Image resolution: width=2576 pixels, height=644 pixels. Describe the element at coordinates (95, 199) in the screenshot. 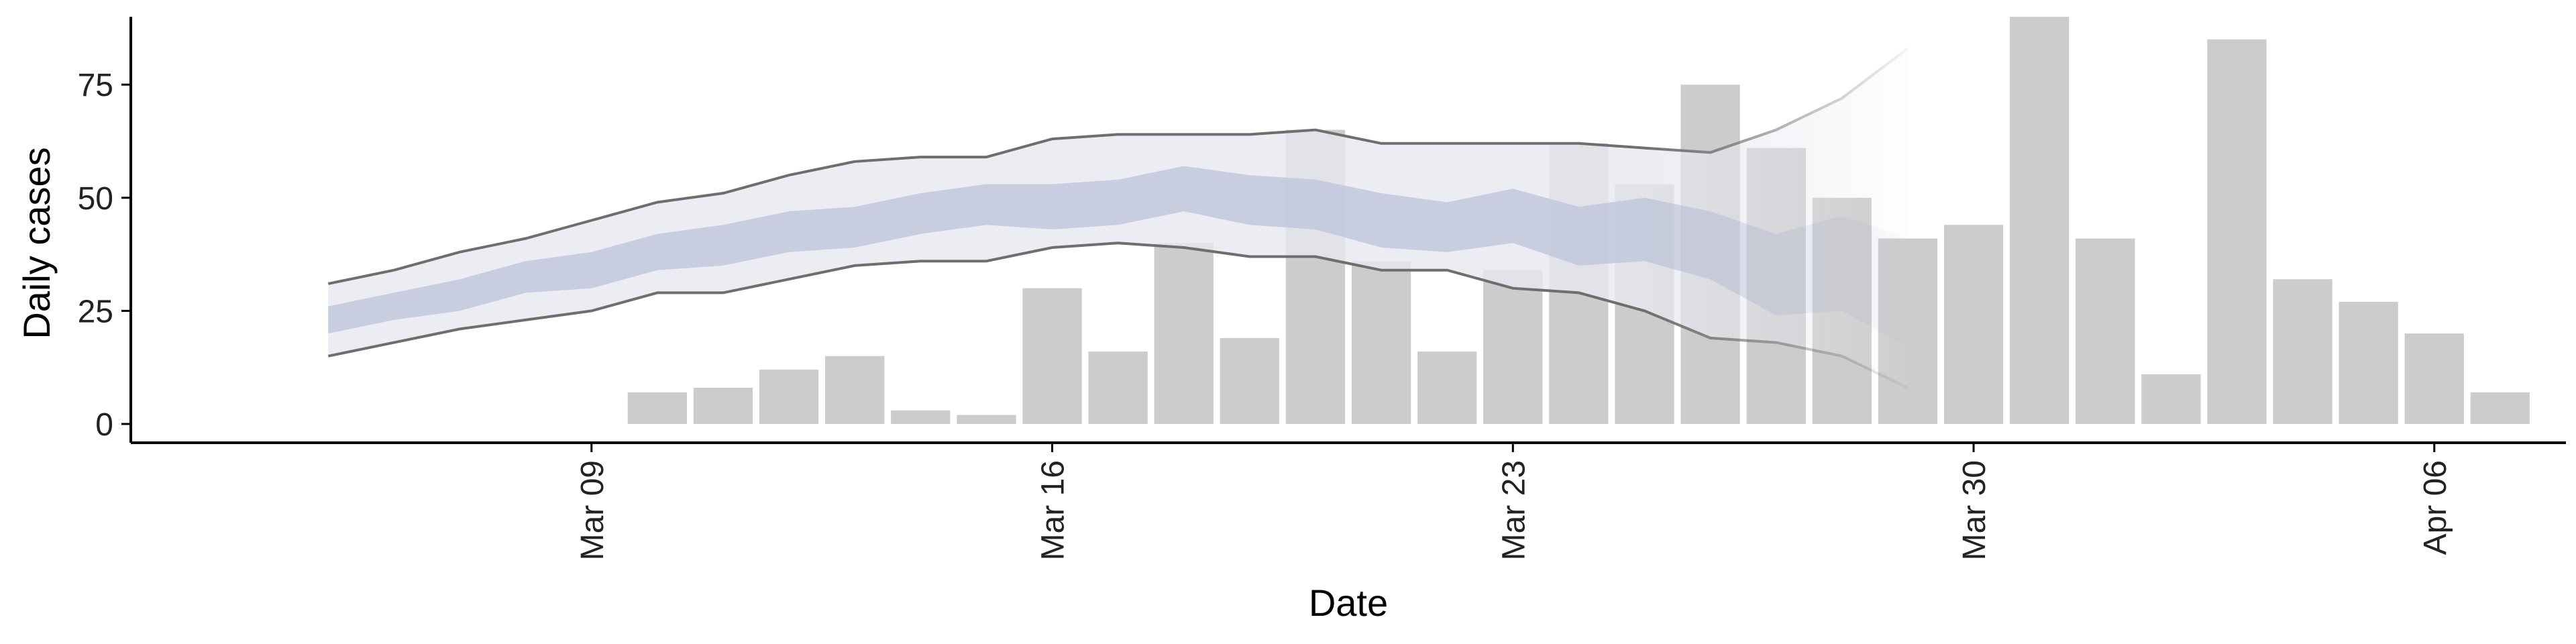

I see `y-tick-label: 50` at that location.